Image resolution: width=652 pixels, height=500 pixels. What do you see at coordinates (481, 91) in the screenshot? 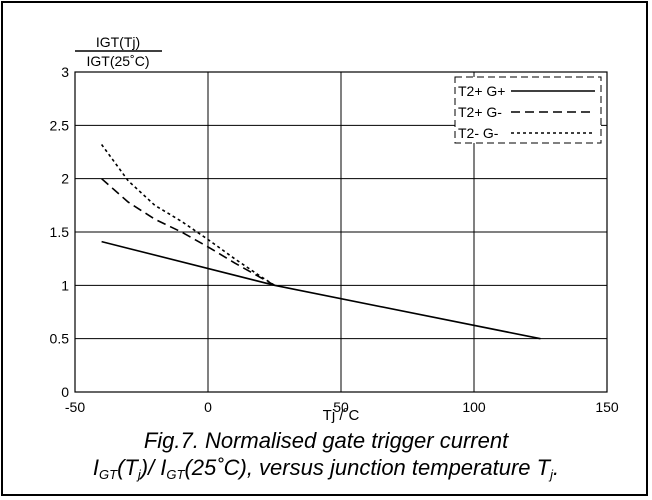
I see `legend-label-1: T2+ G+` at bounding box center [481, 91].